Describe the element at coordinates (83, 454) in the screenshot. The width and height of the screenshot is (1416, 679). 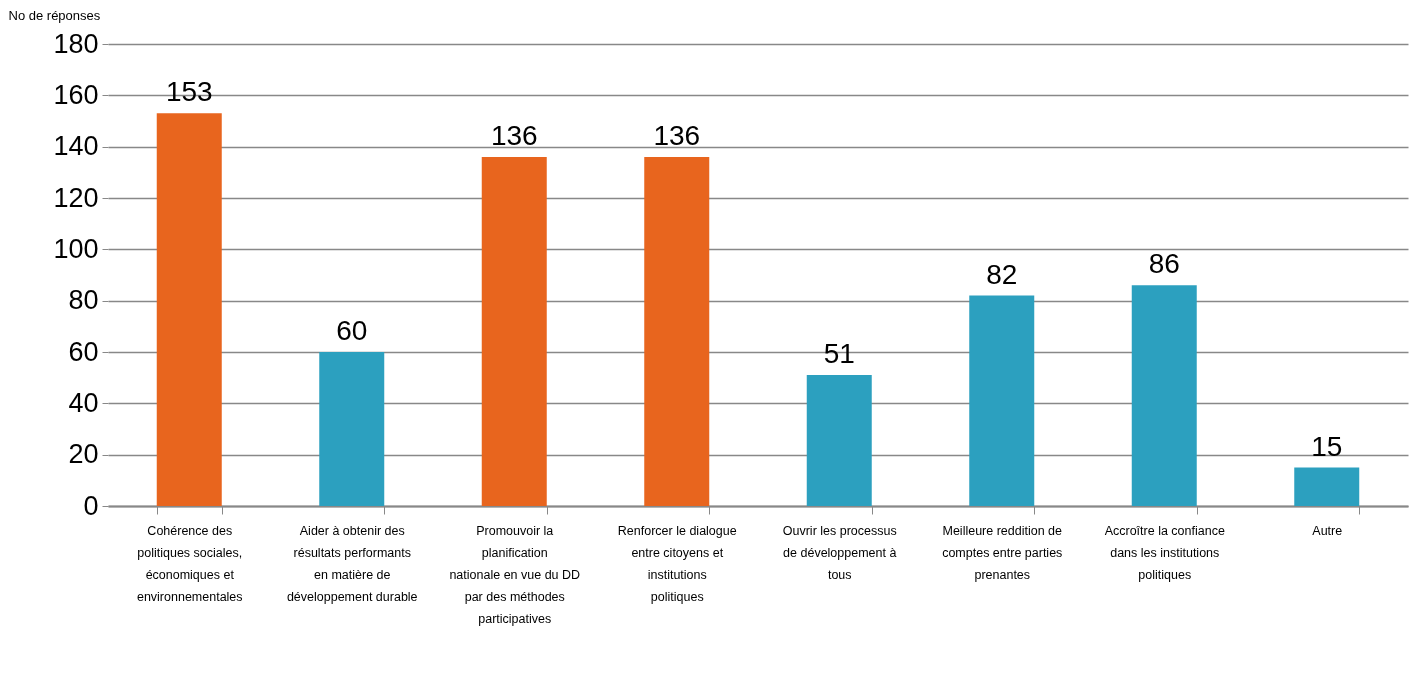
I see `y-tick-label: 20` at that location.